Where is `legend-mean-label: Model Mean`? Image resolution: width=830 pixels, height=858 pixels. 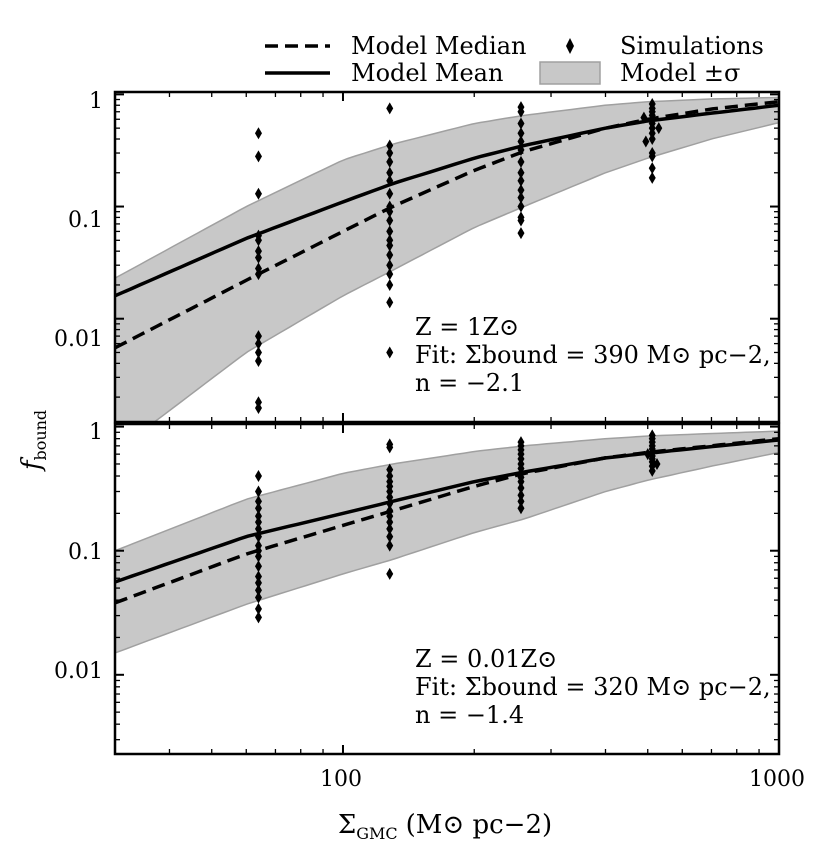
legend-mean-label: Model Mean is located at coordinates (427, 73).